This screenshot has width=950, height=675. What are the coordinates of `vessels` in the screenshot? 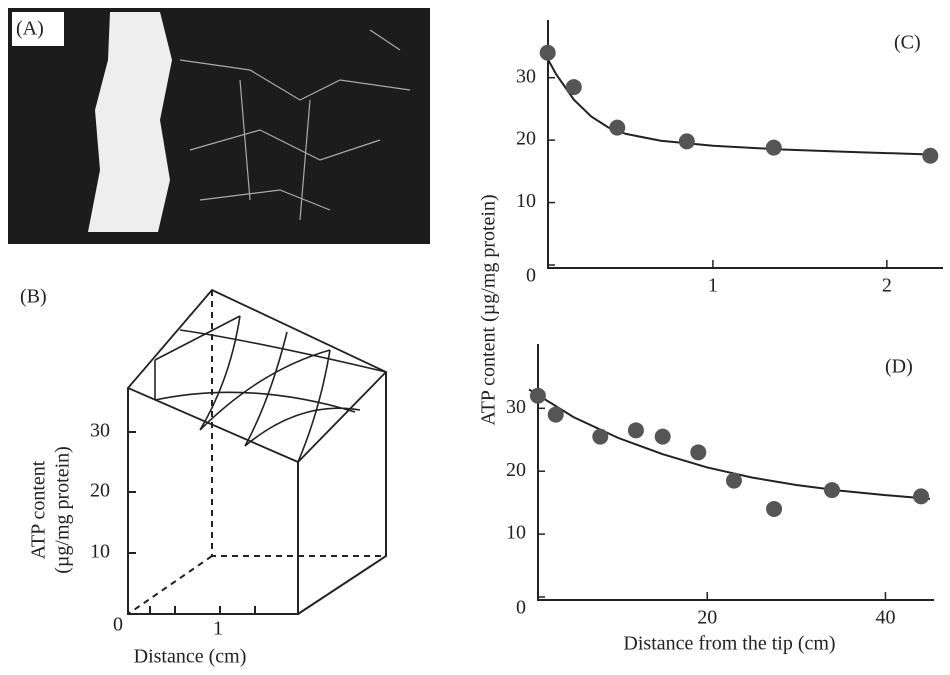 It's located at (295, 125).